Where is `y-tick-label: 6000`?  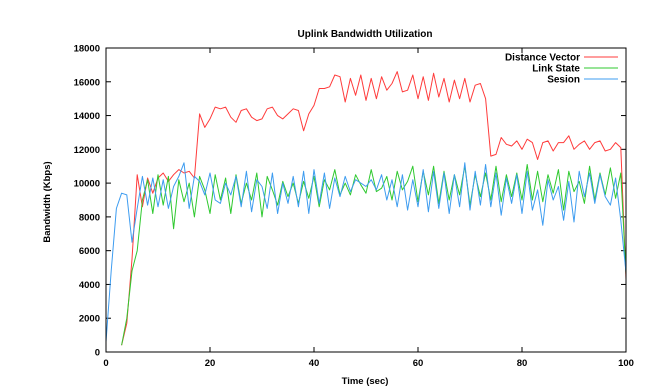
y-tick-label: 6000 is located at coordinates (89, 251).